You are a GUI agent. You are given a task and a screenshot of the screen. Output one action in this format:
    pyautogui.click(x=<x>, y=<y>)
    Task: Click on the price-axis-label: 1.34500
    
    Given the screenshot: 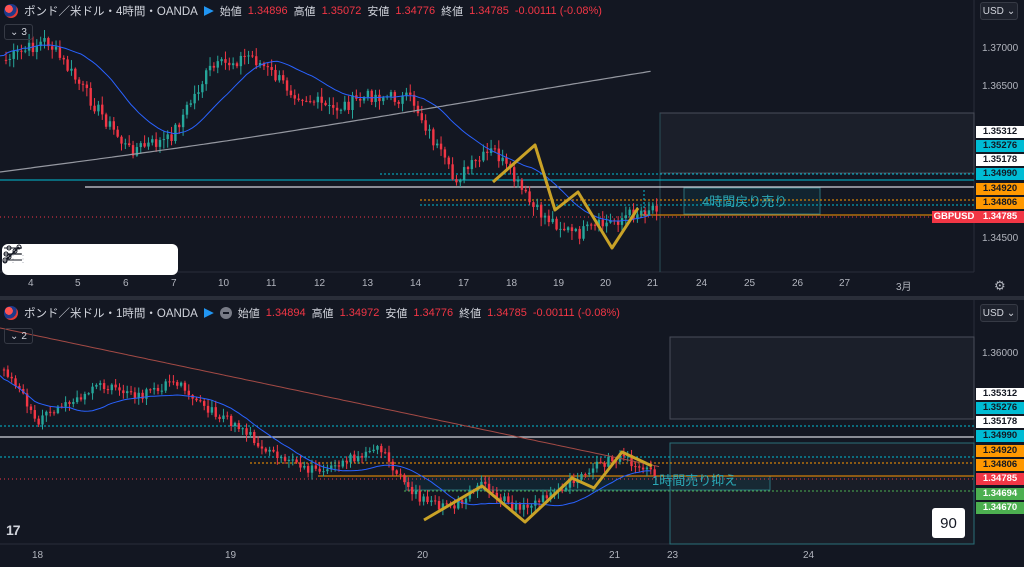 What is the action you would take?
    pyautogui.click(x=1000, y=238)
    